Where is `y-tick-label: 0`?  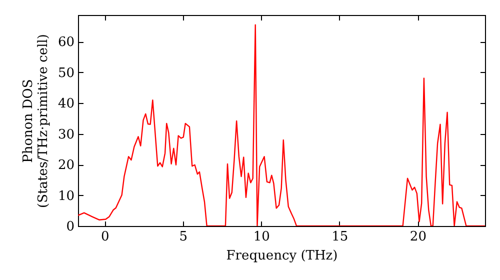 y-tick-label: 0 is located at coordinates (70, 227).